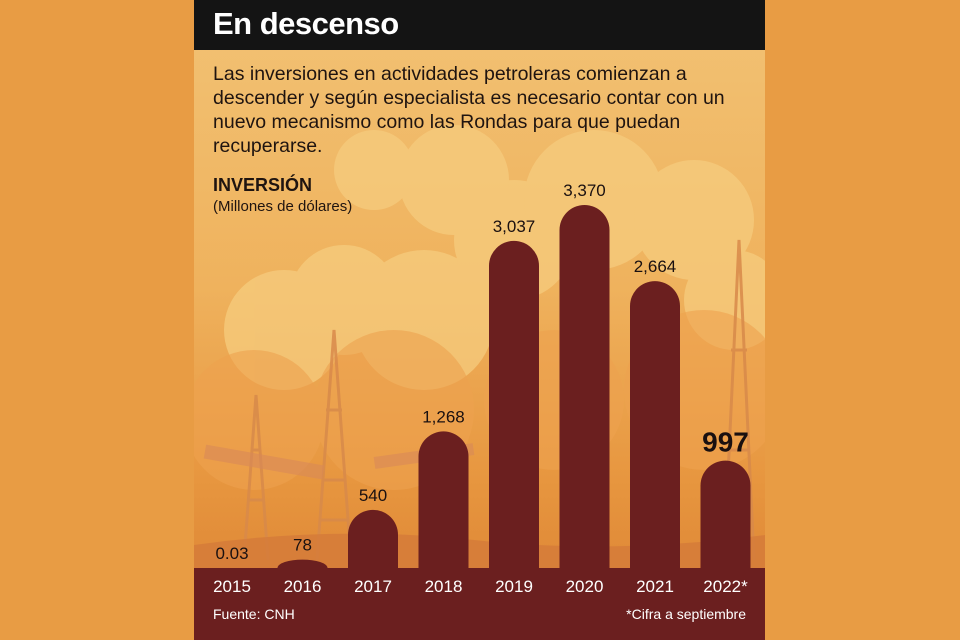 This screenshot has width=960, height=640. Describe the element at coordinates (254, 614) in the screenshot. I see `source-note: Fuente: CNH` at that location.